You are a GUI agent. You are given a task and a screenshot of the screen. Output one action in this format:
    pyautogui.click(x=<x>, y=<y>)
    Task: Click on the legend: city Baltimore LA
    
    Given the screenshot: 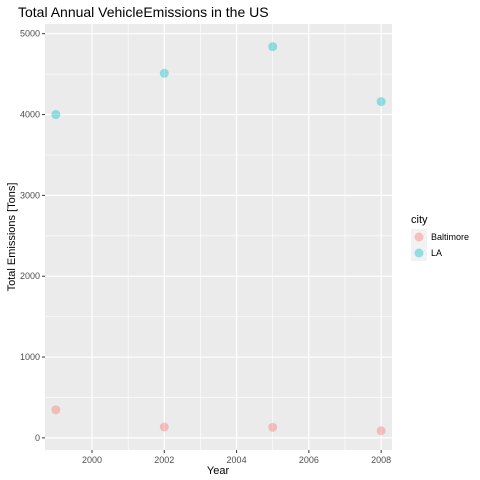 What is the action you would take?
    pyautogui.click(x=440, y=237)
    